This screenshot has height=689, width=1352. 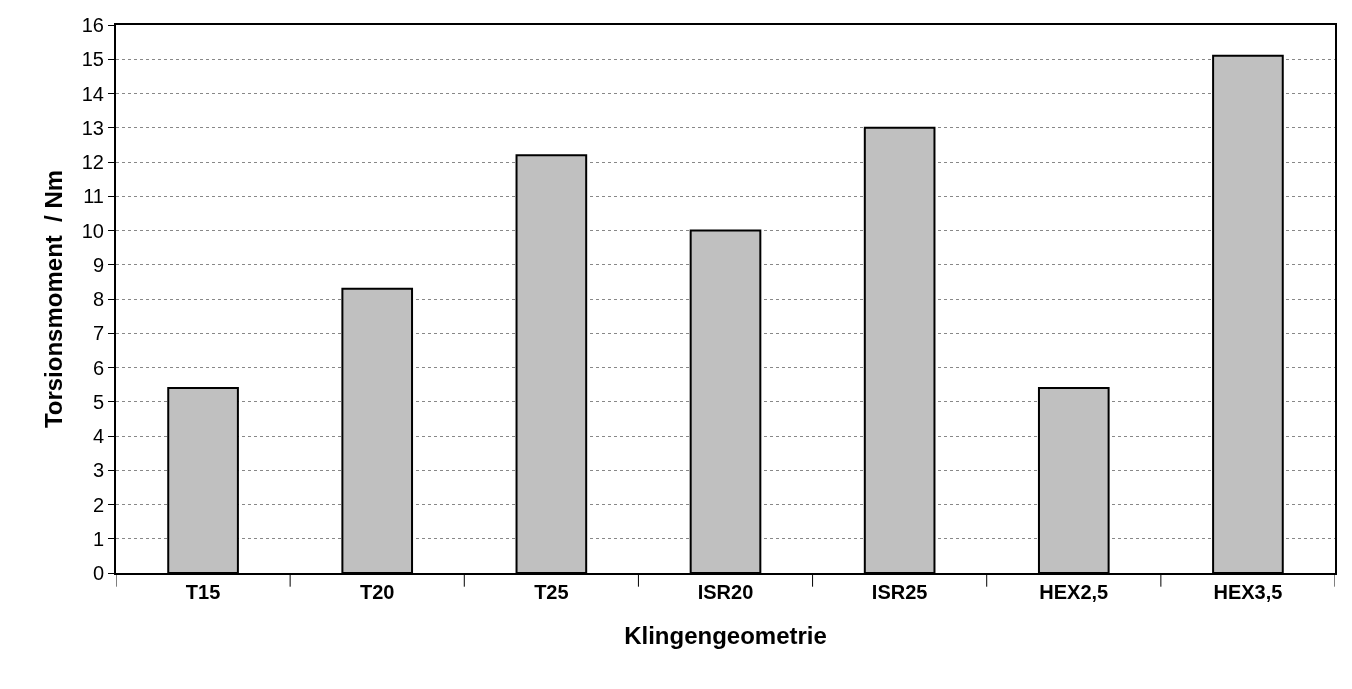 I want to click on y-tick-label: 12, so click(x=92, y=162).